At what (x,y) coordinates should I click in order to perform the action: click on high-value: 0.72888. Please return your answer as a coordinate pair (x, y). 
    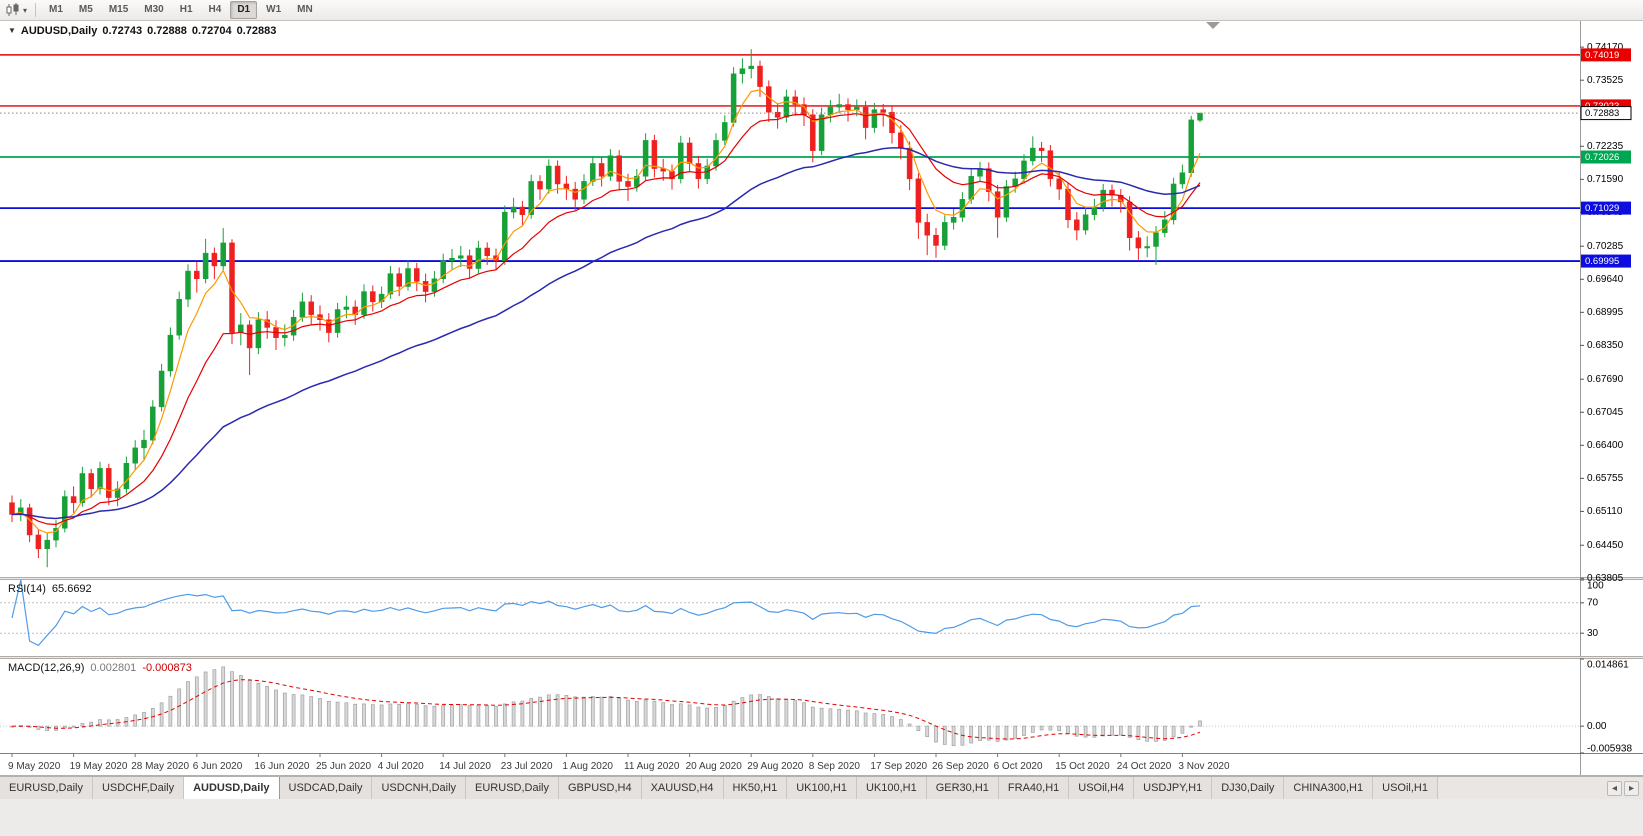
    Looking at the image, I should click on (167, 31).